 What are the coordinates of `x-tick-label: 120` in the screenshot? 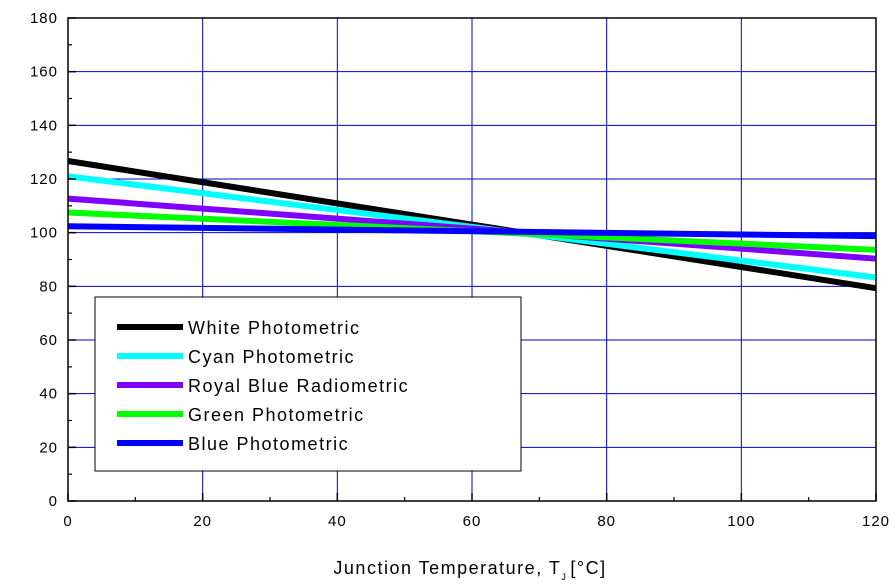 It's located at (876, 521).